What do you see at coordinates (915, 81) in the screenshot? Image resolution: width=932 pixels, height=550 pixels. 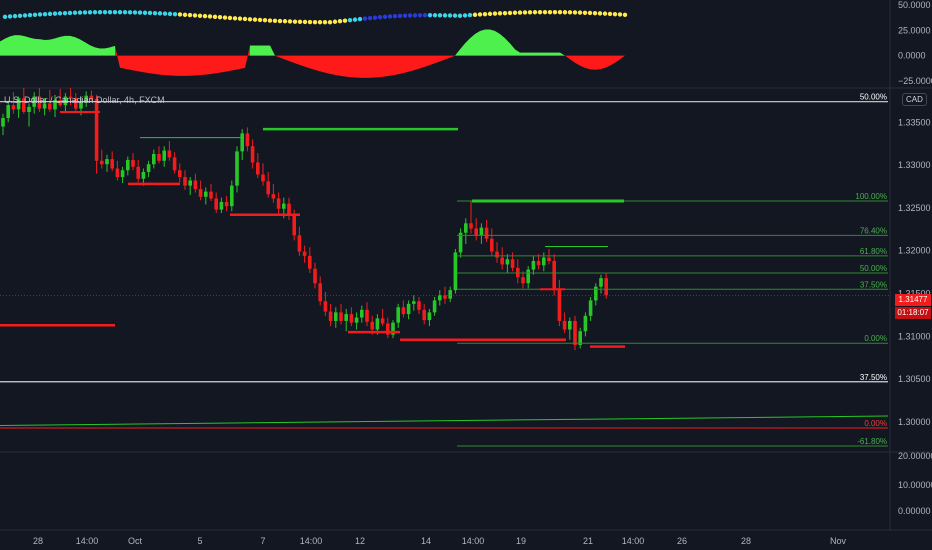 I see `osc-tick-label: −25.0000` at bounding box center [915, 81].